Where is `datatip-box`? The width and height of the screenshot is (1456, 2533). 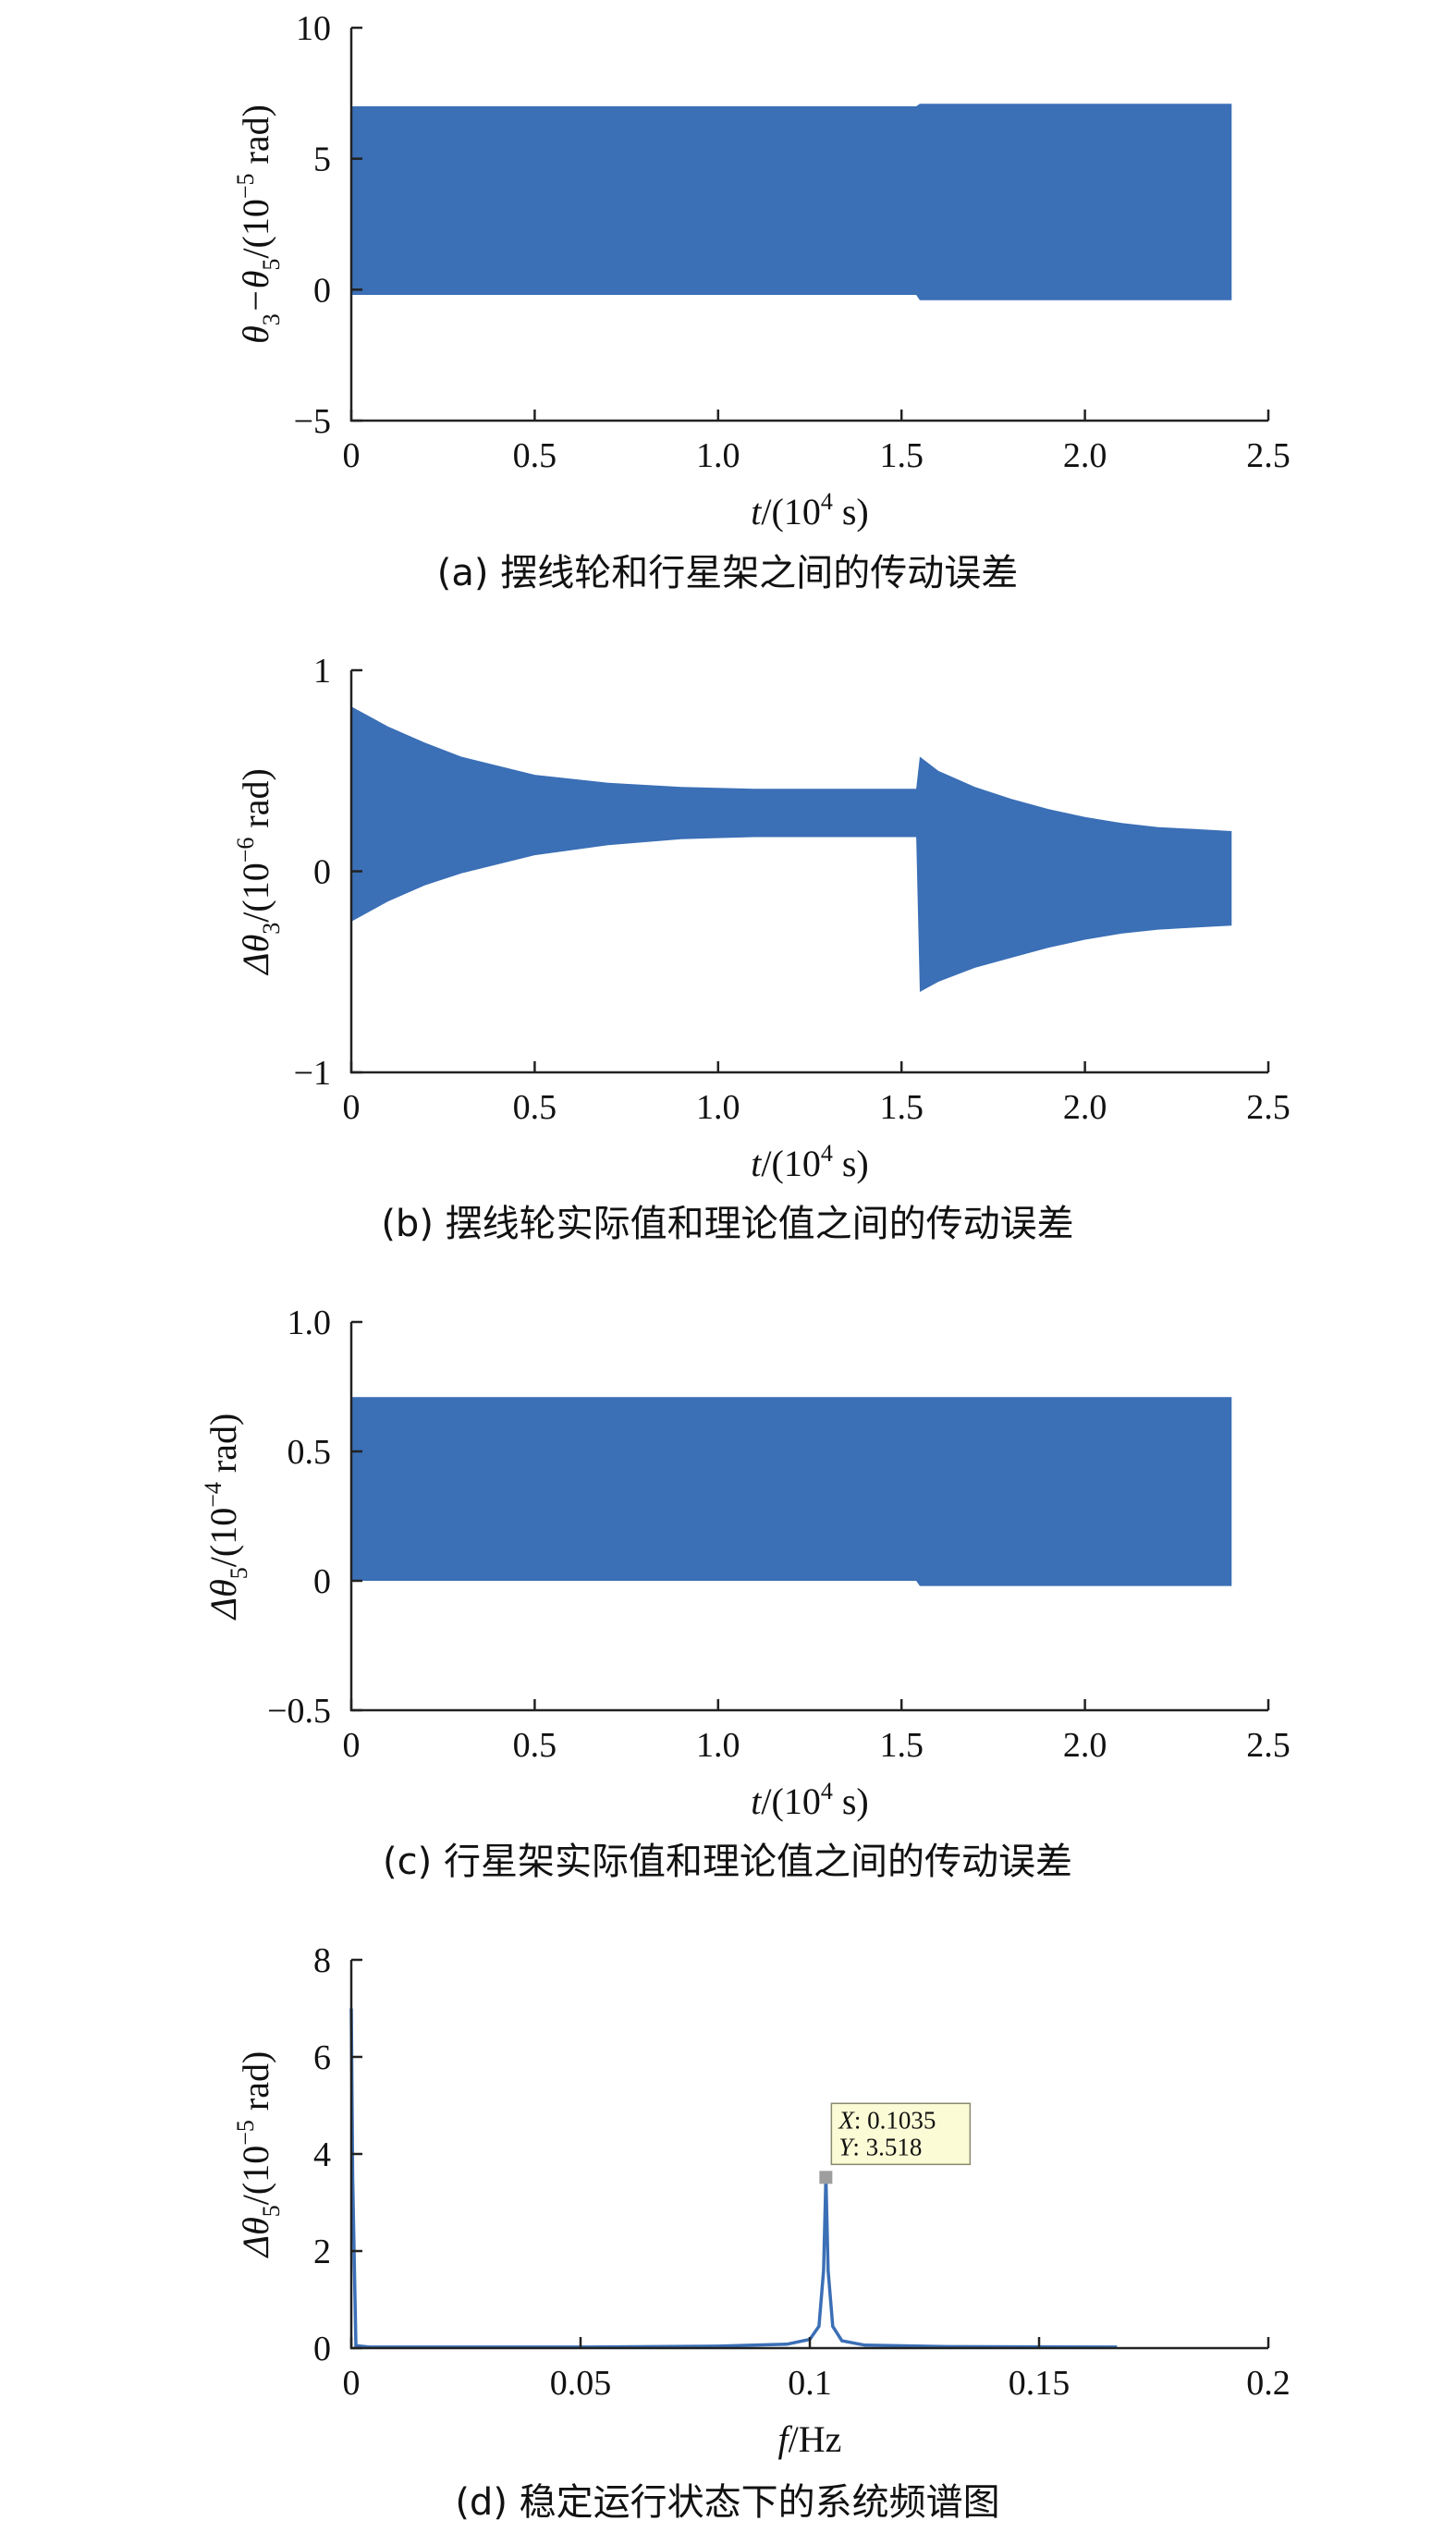 datatip-box is located at coordinates (901, 2134).